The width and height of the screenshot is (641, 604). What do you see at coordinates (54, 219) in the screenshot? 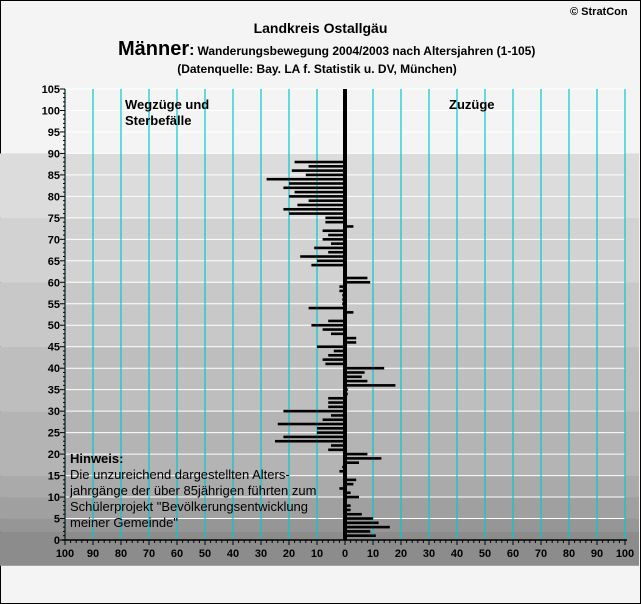
I see `y-tick-label: 75` at bounding box center [54, 219].